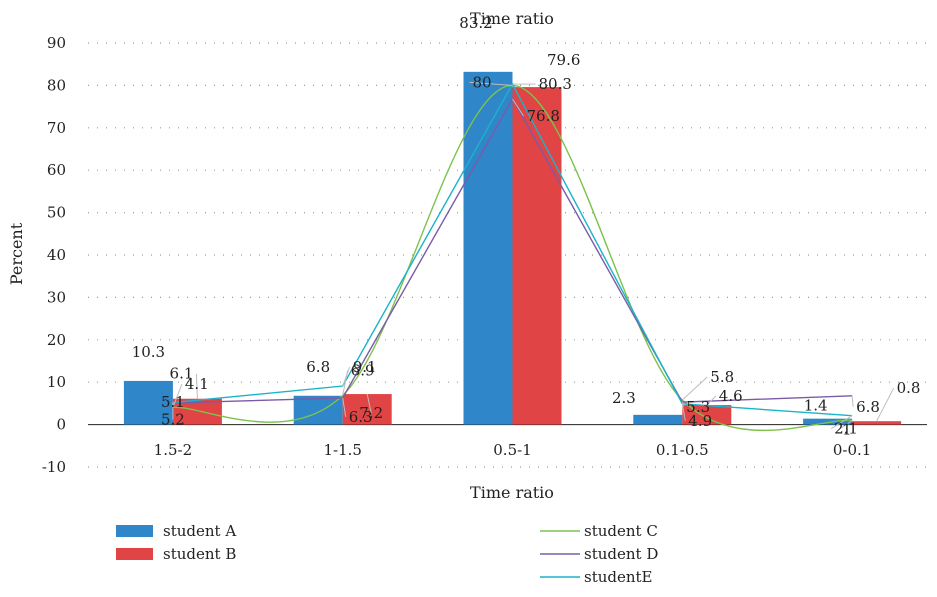  What do you see at coordinates (56, 128) in the screenshot?
I see `y-tick-label: 70` at bounding box center [56, 128].